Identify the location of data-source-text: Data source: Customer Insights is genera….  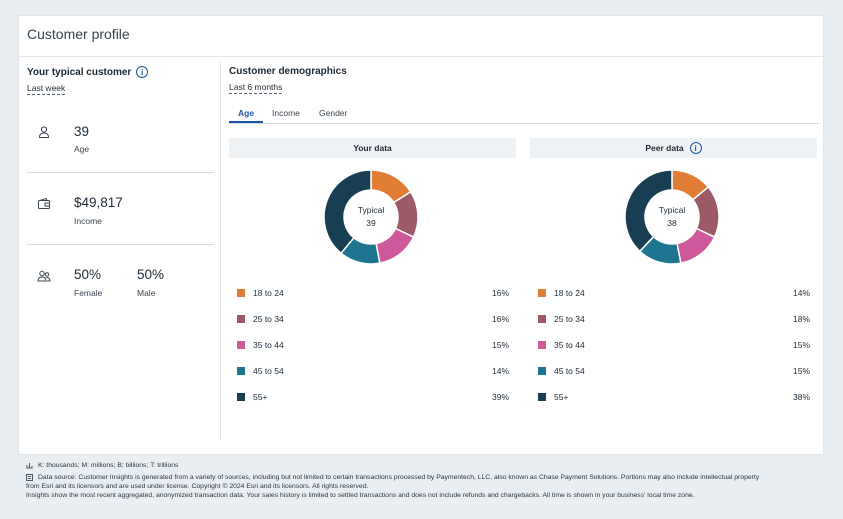
(399, 477).